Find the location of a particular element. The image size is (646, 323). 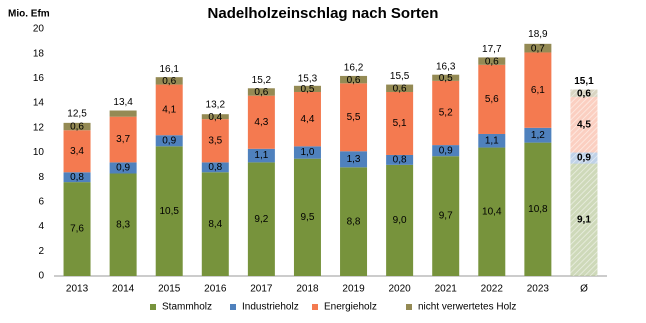

data-label: 0,8 is located at coordinates (400, 160).